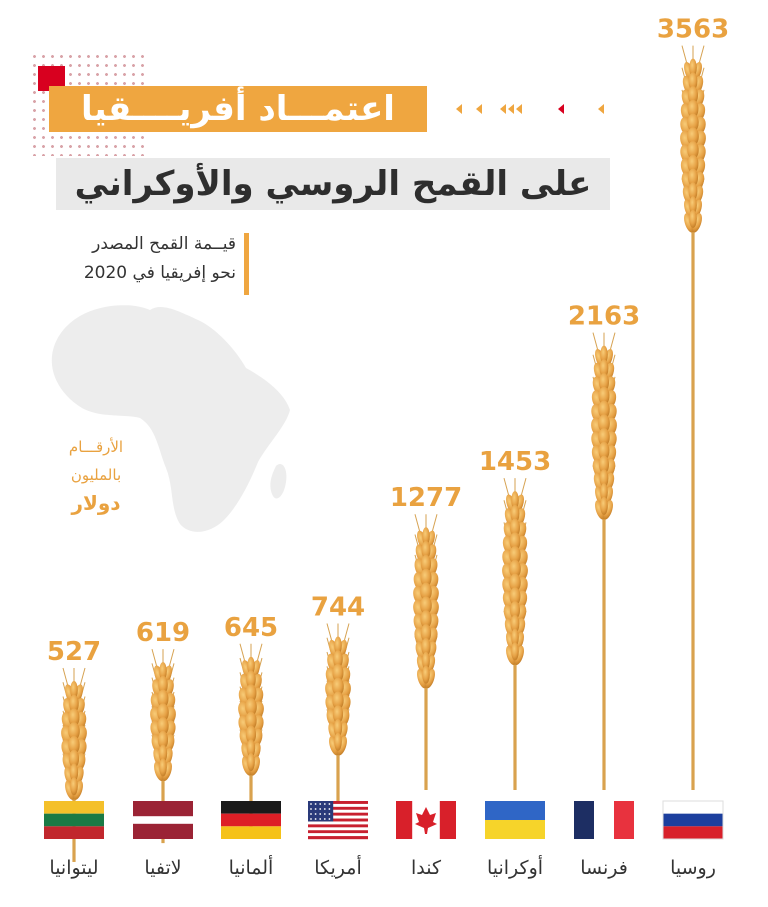 This screenshot has height=907, width=768. What do you see at coordinates (515, 820) in the screenshot?
I see `ukraine-flag-icon` at bounding box center [515, 820].